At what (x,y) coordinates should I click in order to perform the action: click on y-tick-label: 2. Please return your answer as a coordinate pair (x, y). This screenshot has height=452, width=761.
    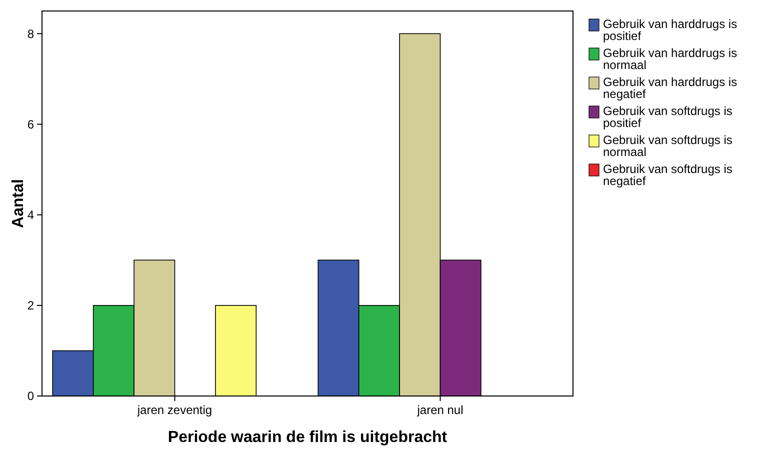
    Looking at the image, I should click on (30, 305).